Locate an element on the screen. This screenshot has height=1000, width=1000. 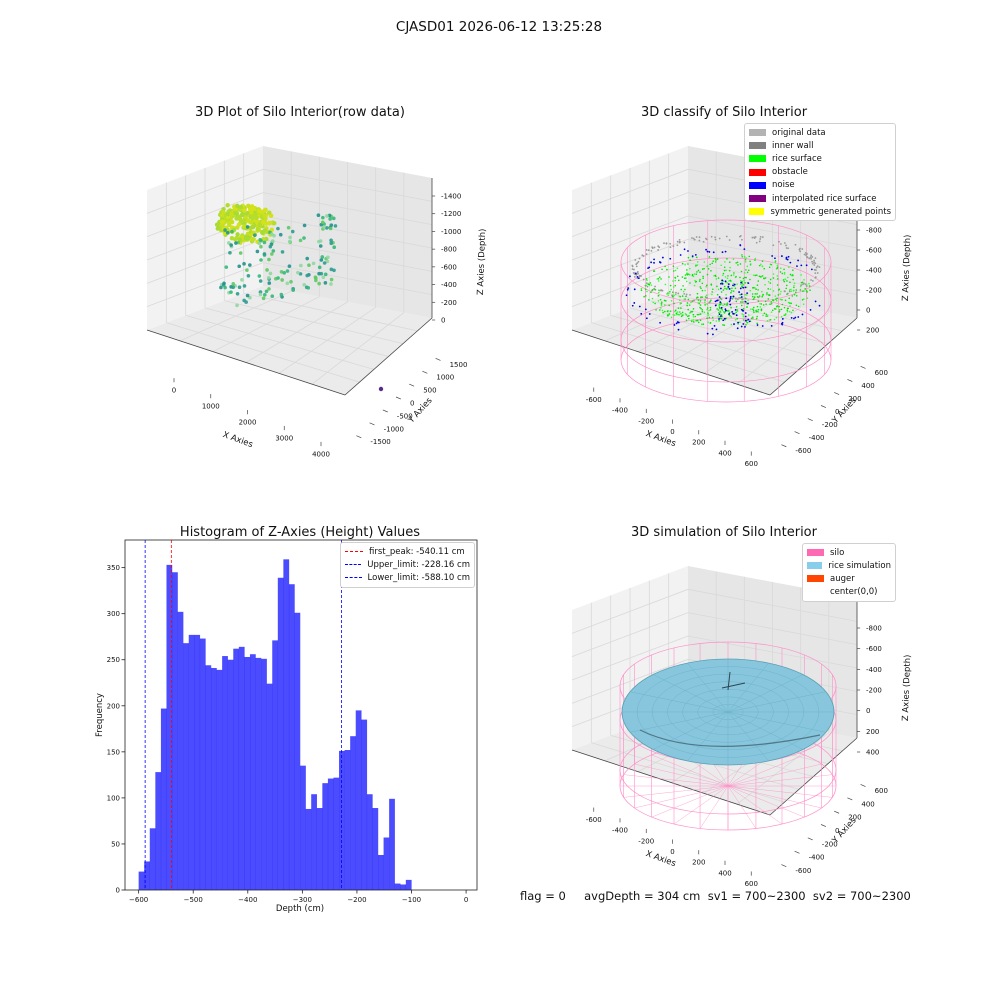
z-axis-label: Z Axies (Depth) is located at coordinates (482, 261).